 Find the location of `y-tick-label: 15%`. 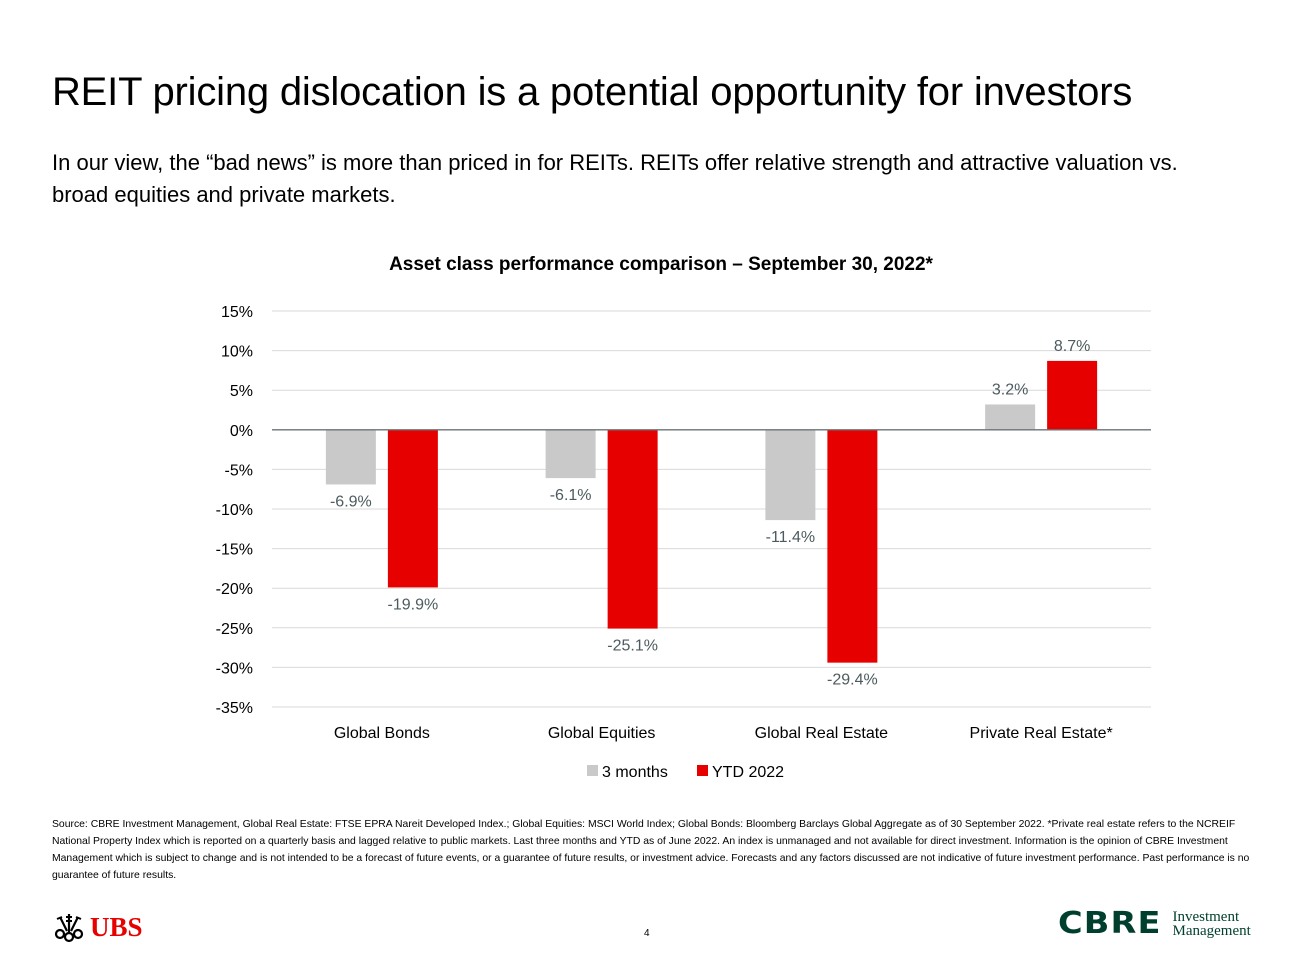

y-tick-label: 15% is located at coordinates (237, 312).